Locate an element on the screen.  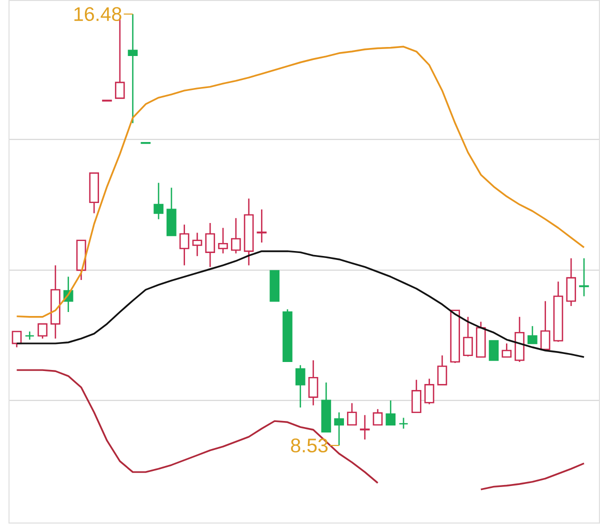
annotation: 16.48 is located at coordinates (98, 14).